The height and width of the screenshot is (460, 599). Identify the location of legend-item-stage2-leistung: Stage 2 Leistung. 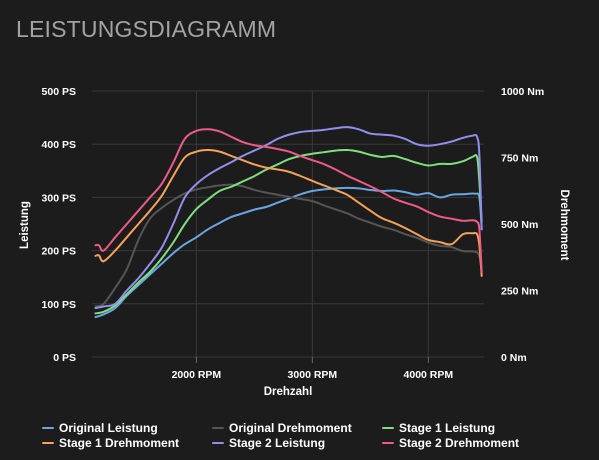
(297, 442).